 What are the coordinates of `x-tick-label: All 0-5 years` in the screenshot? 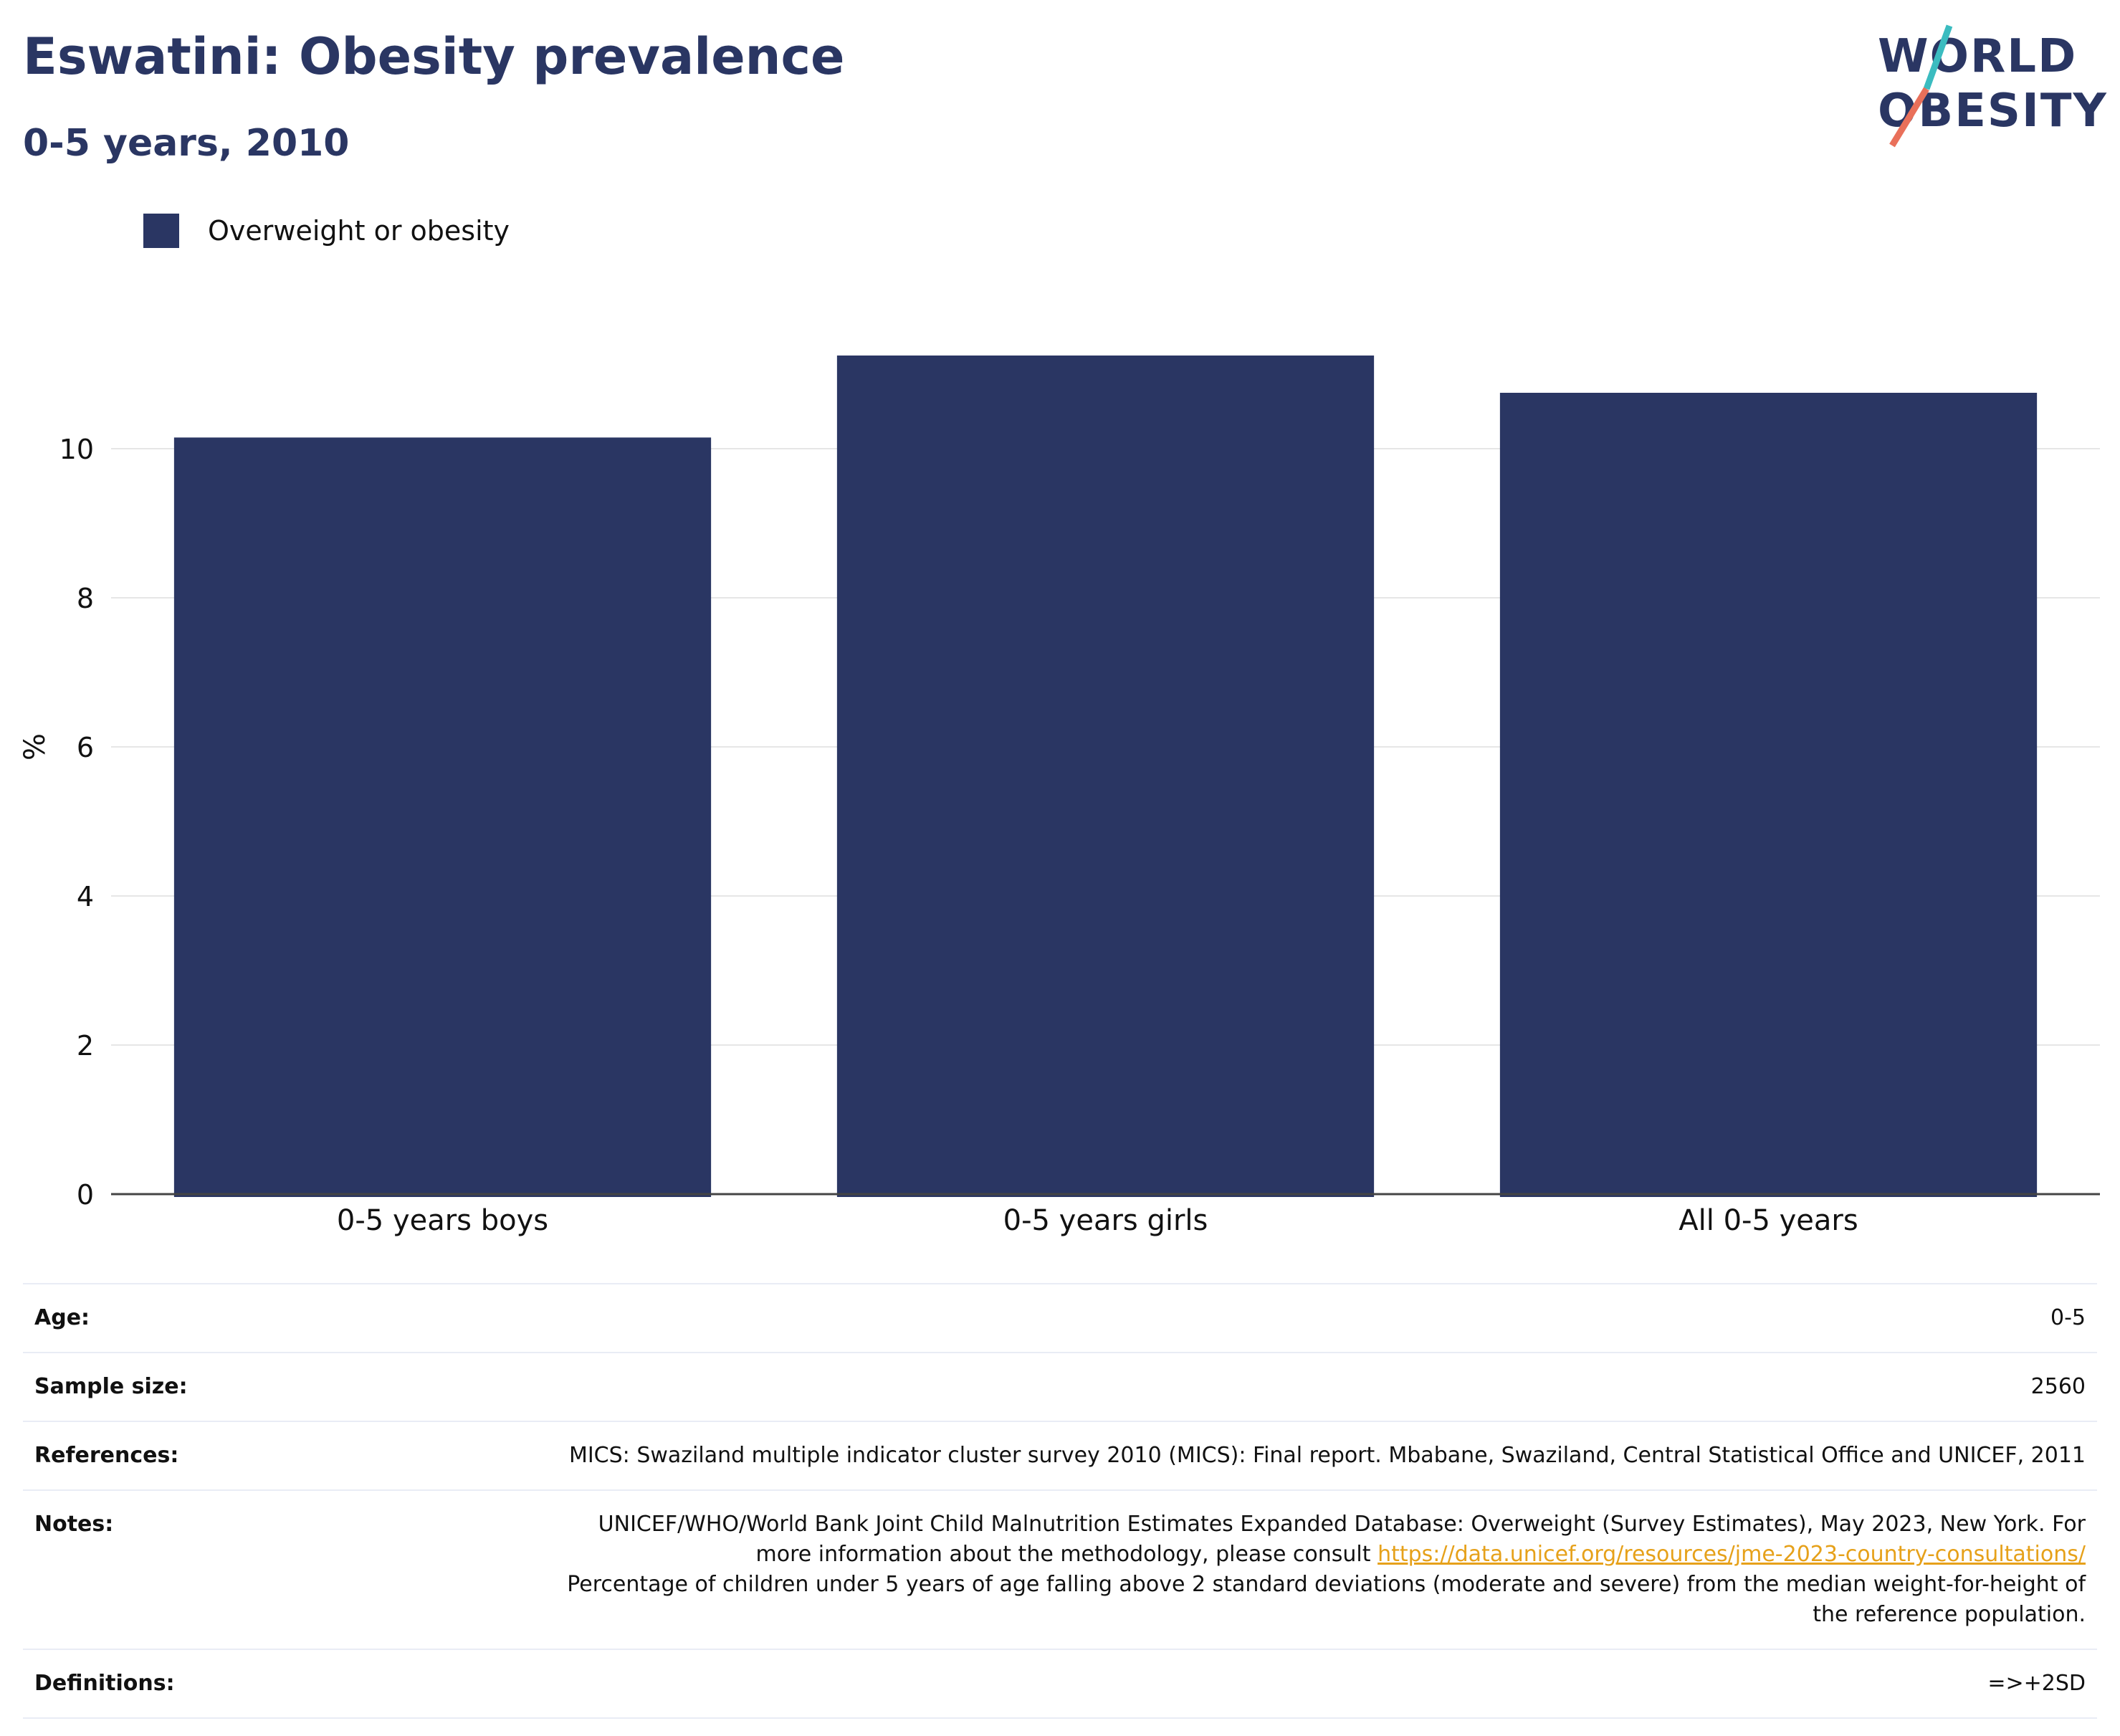 It's located at (1769, 1220).